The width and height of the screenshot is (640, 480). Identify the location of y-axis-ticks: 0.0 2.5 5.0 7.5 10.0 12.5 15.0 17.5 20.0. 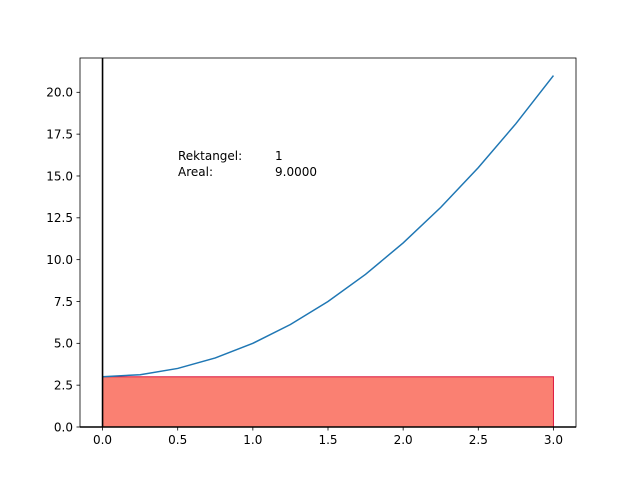
(63, 260).